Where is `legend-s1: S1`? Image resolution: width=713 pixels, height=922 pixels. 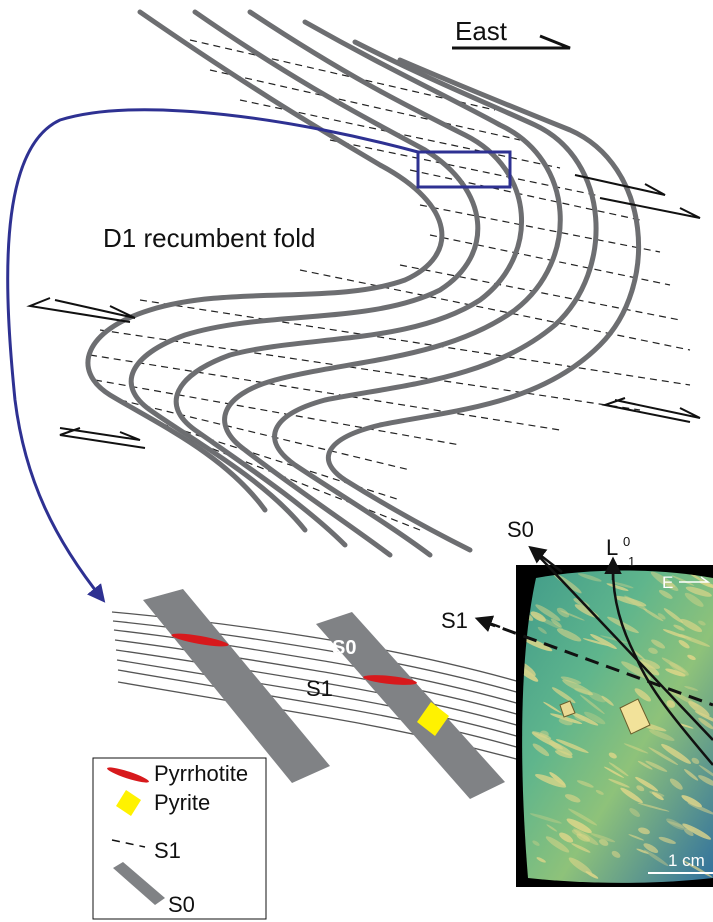 legend-s1: S1 is located at coordinates (167, 850).